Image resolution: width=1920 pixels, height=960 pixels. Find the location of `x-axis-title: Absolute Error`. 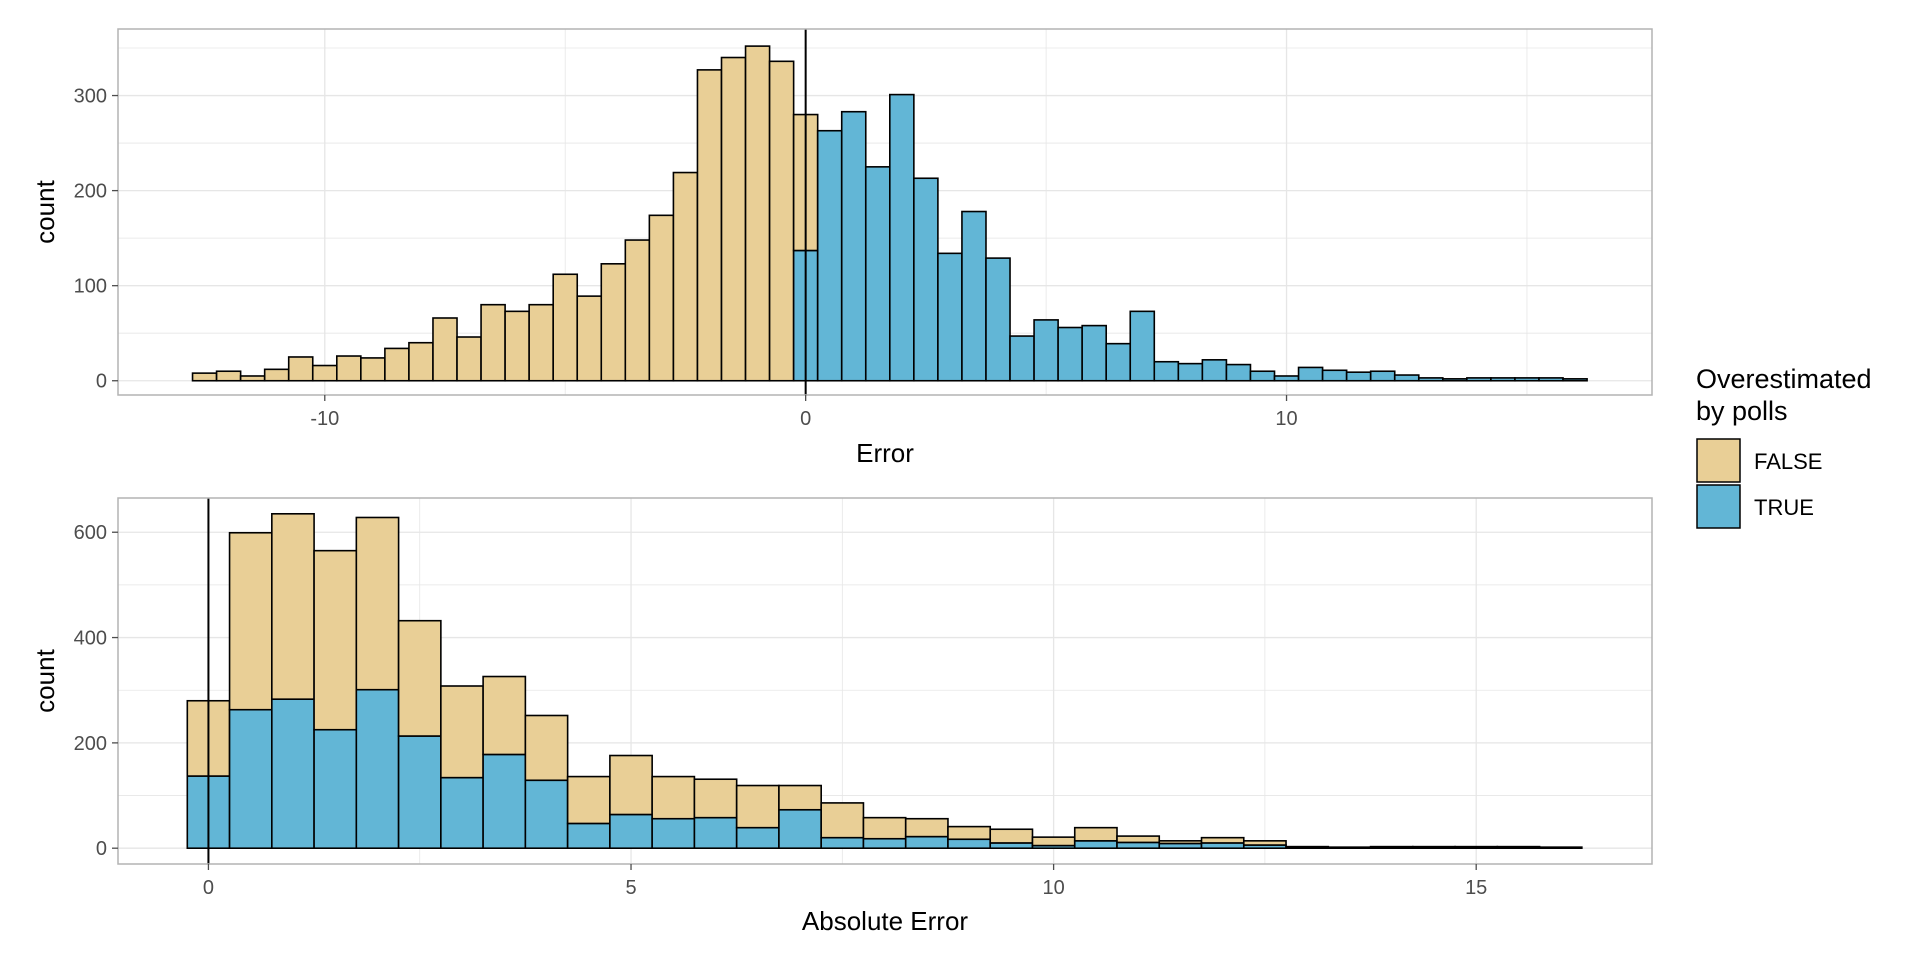

x-axis-title: Absolute Error is located at coordinates (885, 921).